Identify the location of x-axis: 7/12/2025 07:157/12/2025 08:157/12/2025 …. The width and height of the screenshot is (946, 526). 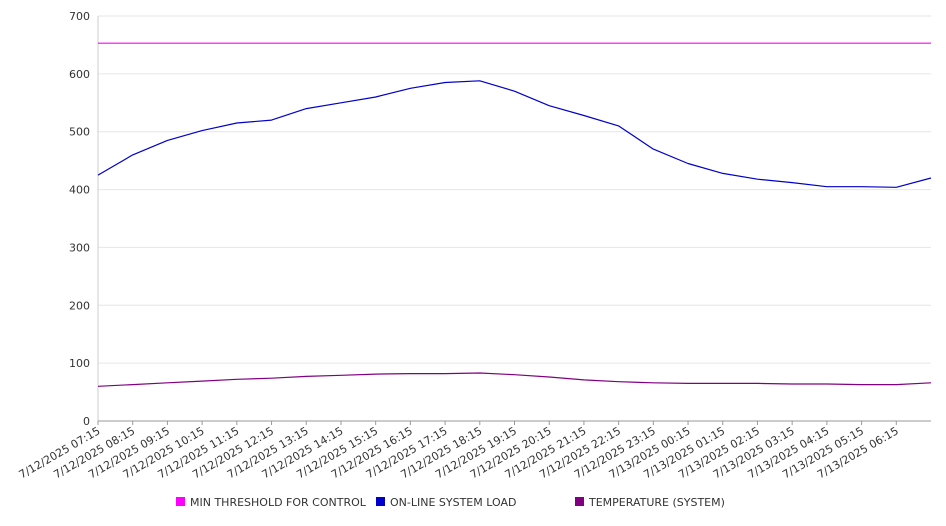
(474, 450).